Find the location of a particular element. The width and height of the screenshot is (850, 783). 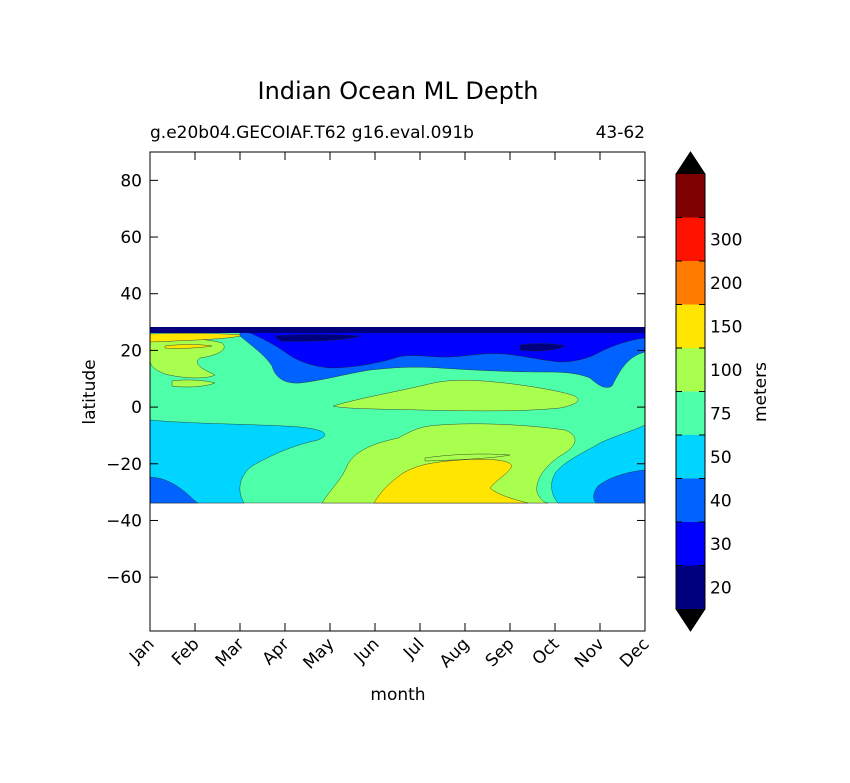

chart-title: Indian Ocean ML Depth is located at coordinates (398, 91).